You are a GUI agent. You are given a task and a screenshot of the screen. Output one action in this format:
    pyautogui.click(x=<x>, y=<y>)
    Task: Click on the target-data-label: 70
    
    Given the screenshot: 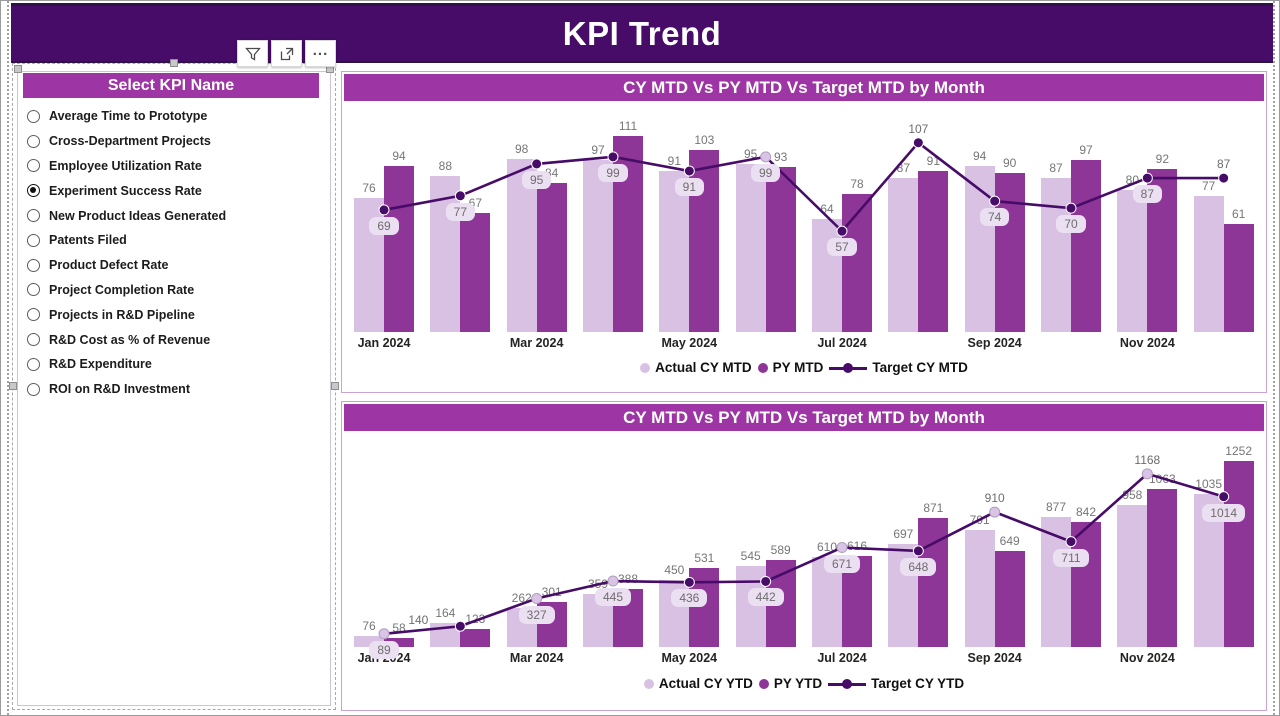 What is the action you would take?
    pyautogui.click(x=1071, y=224)
    